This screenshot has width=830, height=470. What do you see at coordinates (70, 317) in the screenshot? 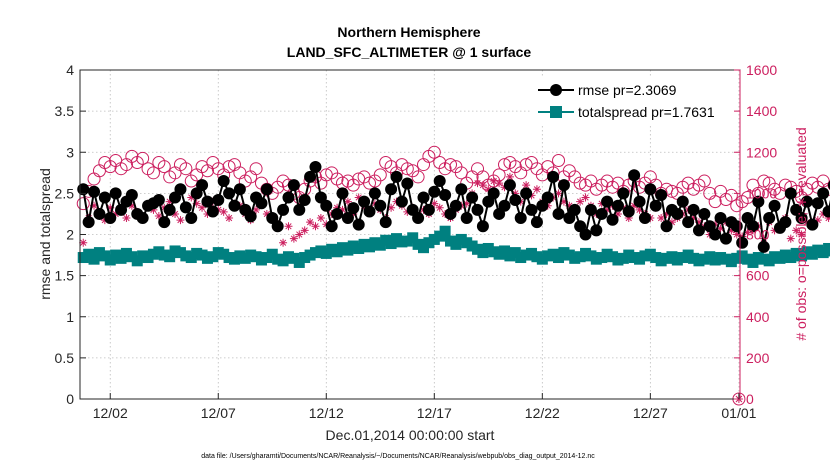
I see `y-tick-label: 1` at bounding box center [70, 317].